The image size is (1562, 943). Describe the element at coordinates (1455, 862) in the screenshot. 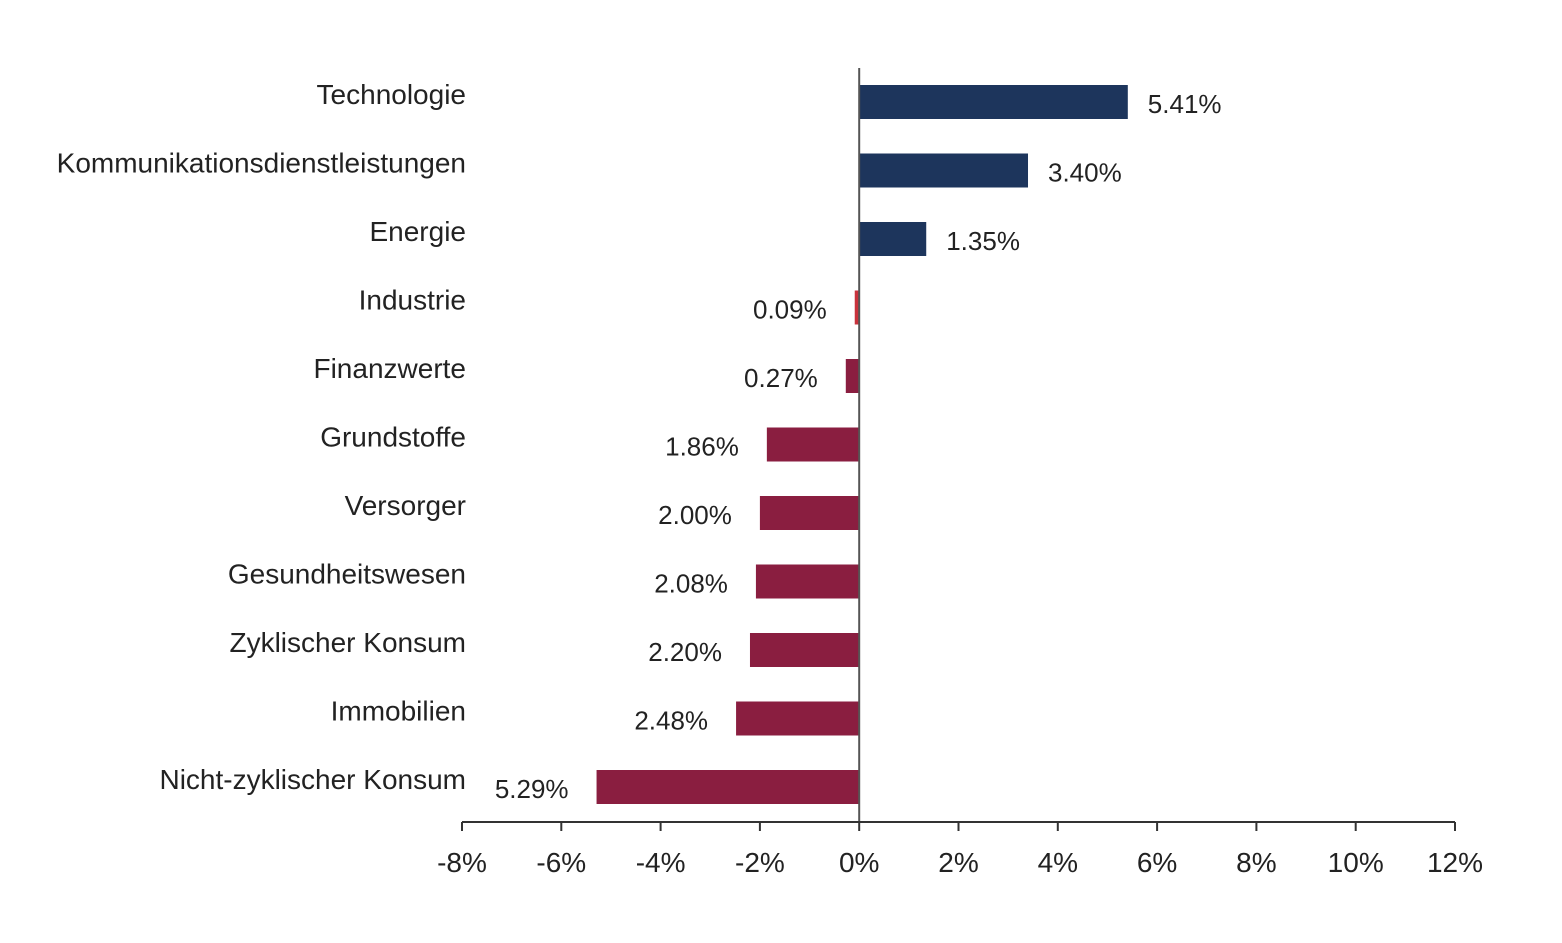

I see `x-tick-label: 12%` at that location.